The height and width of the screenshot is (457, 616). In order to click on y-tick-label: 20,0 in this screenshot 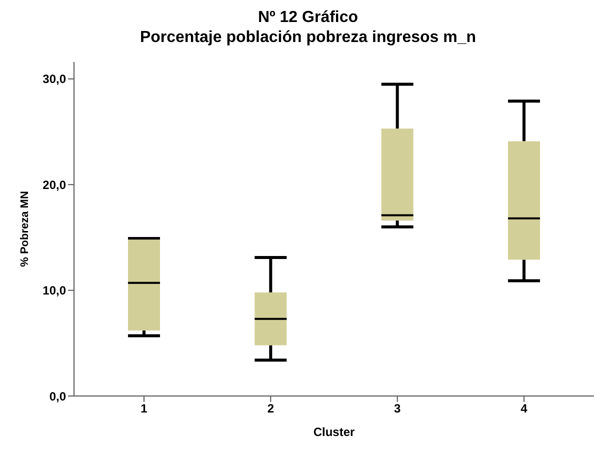, I will do `click(54, 185)`.